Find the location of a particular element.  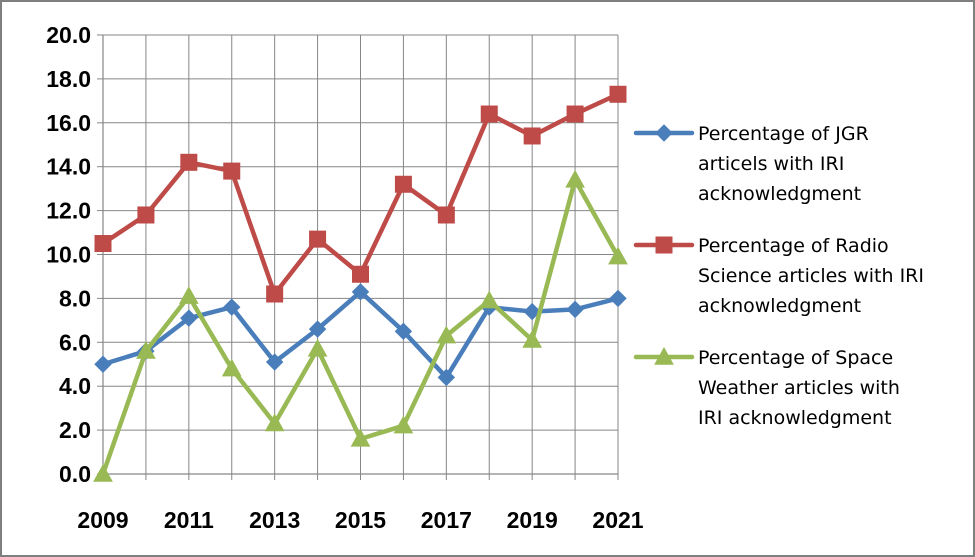

x-axis-tick-labels: 2009 2011 2013 2015 2017 2019 2021 is located at coordinates (360, 520).